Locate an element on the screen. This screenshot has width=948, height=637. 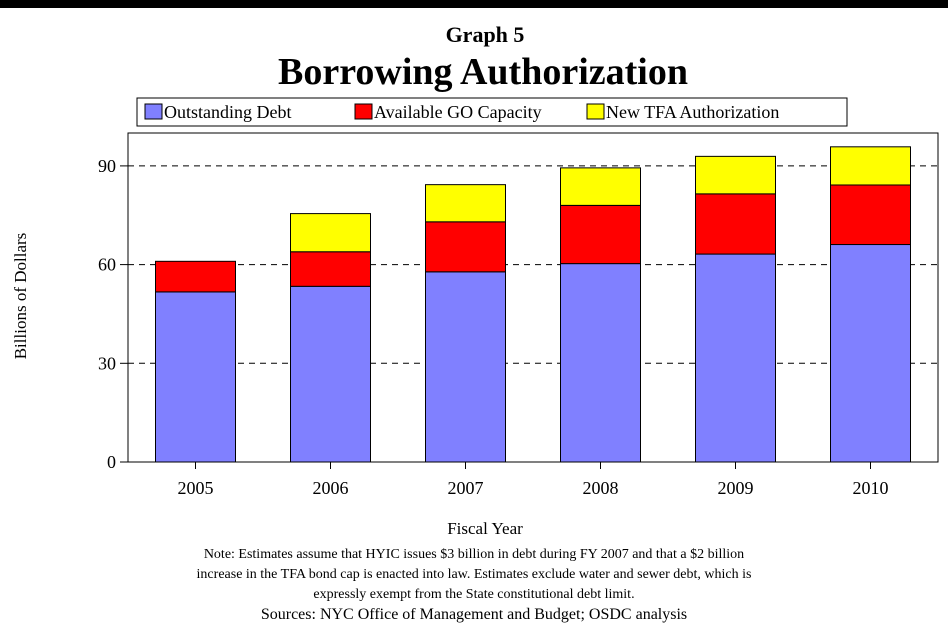
x-tick-label: 2005 is located at coordinates (196, 488).